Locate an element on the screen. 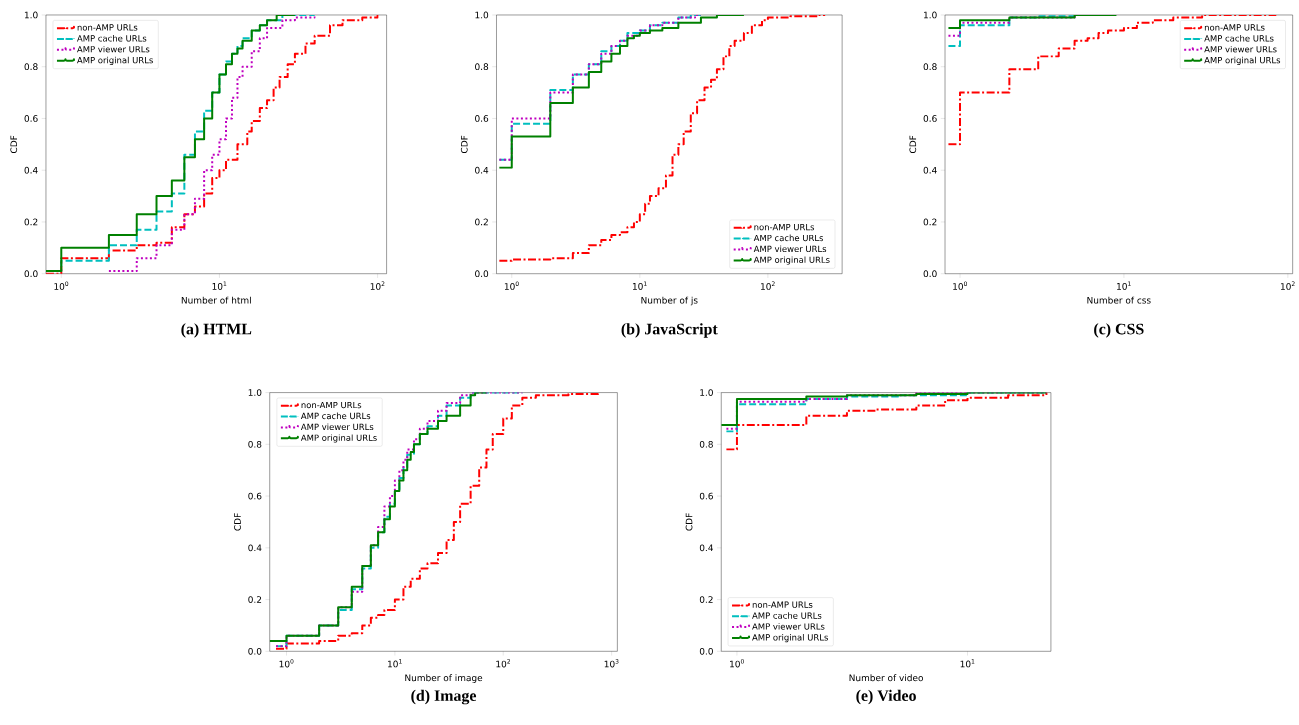  x-axis-title: Number of css is located at coordinates (1119, 300).